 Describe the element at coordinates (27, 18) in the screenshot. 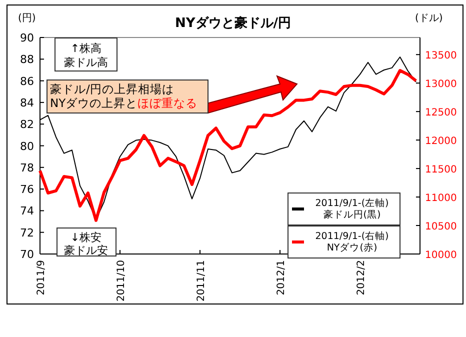

I see `y-axis-title: (円)` at that location.